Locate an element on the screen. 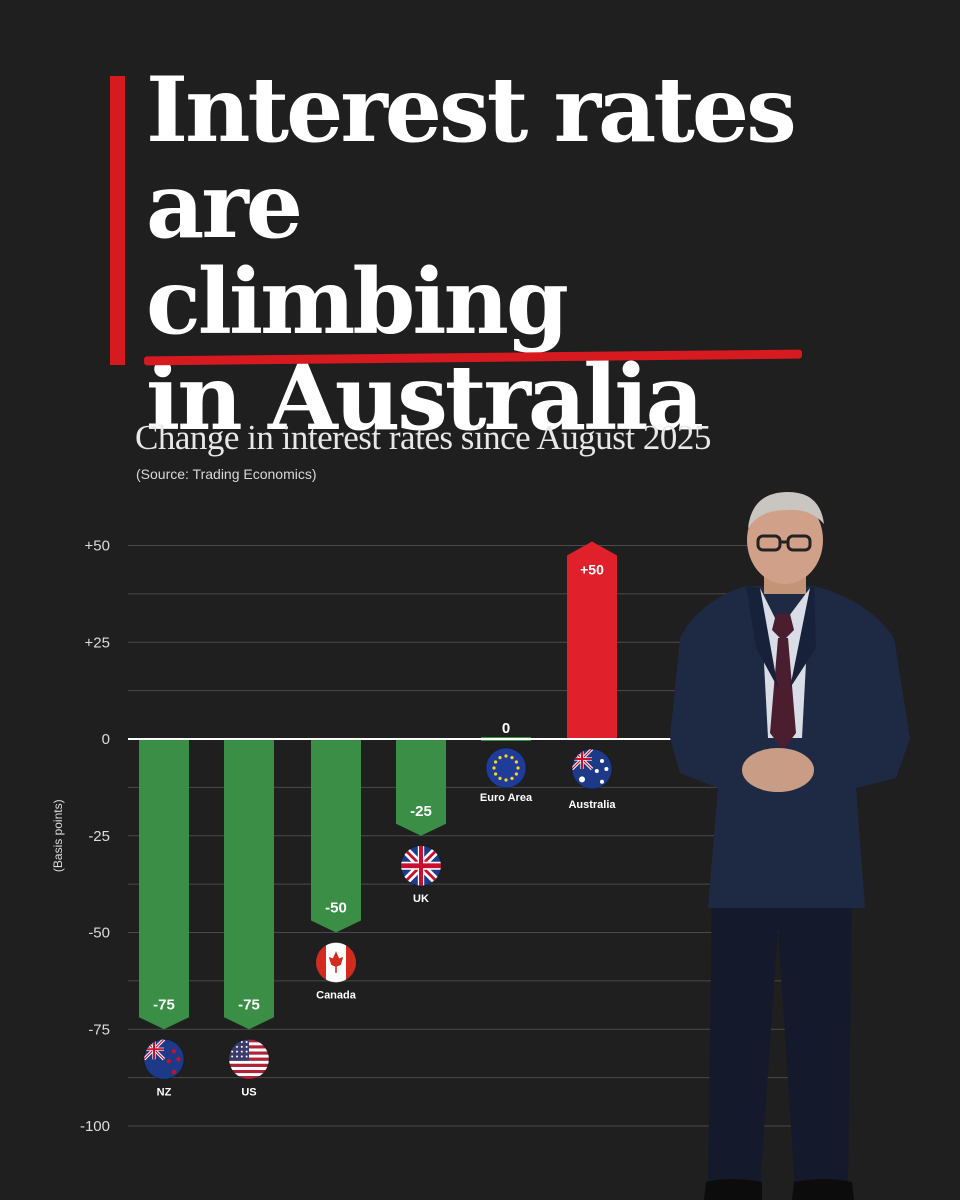 The image size is (960, 1200). european-union-flag-icon is located at coordinates (506, 768).